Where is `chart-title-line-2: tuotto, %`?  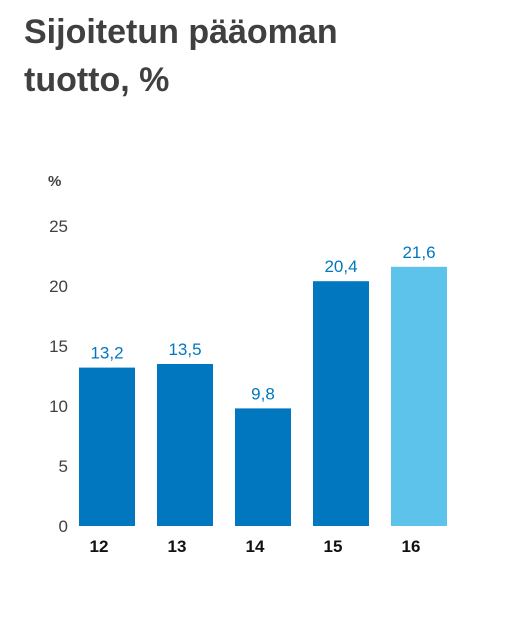
chart-title-line-2: tuotto, % is located at coordinates (97, 80).